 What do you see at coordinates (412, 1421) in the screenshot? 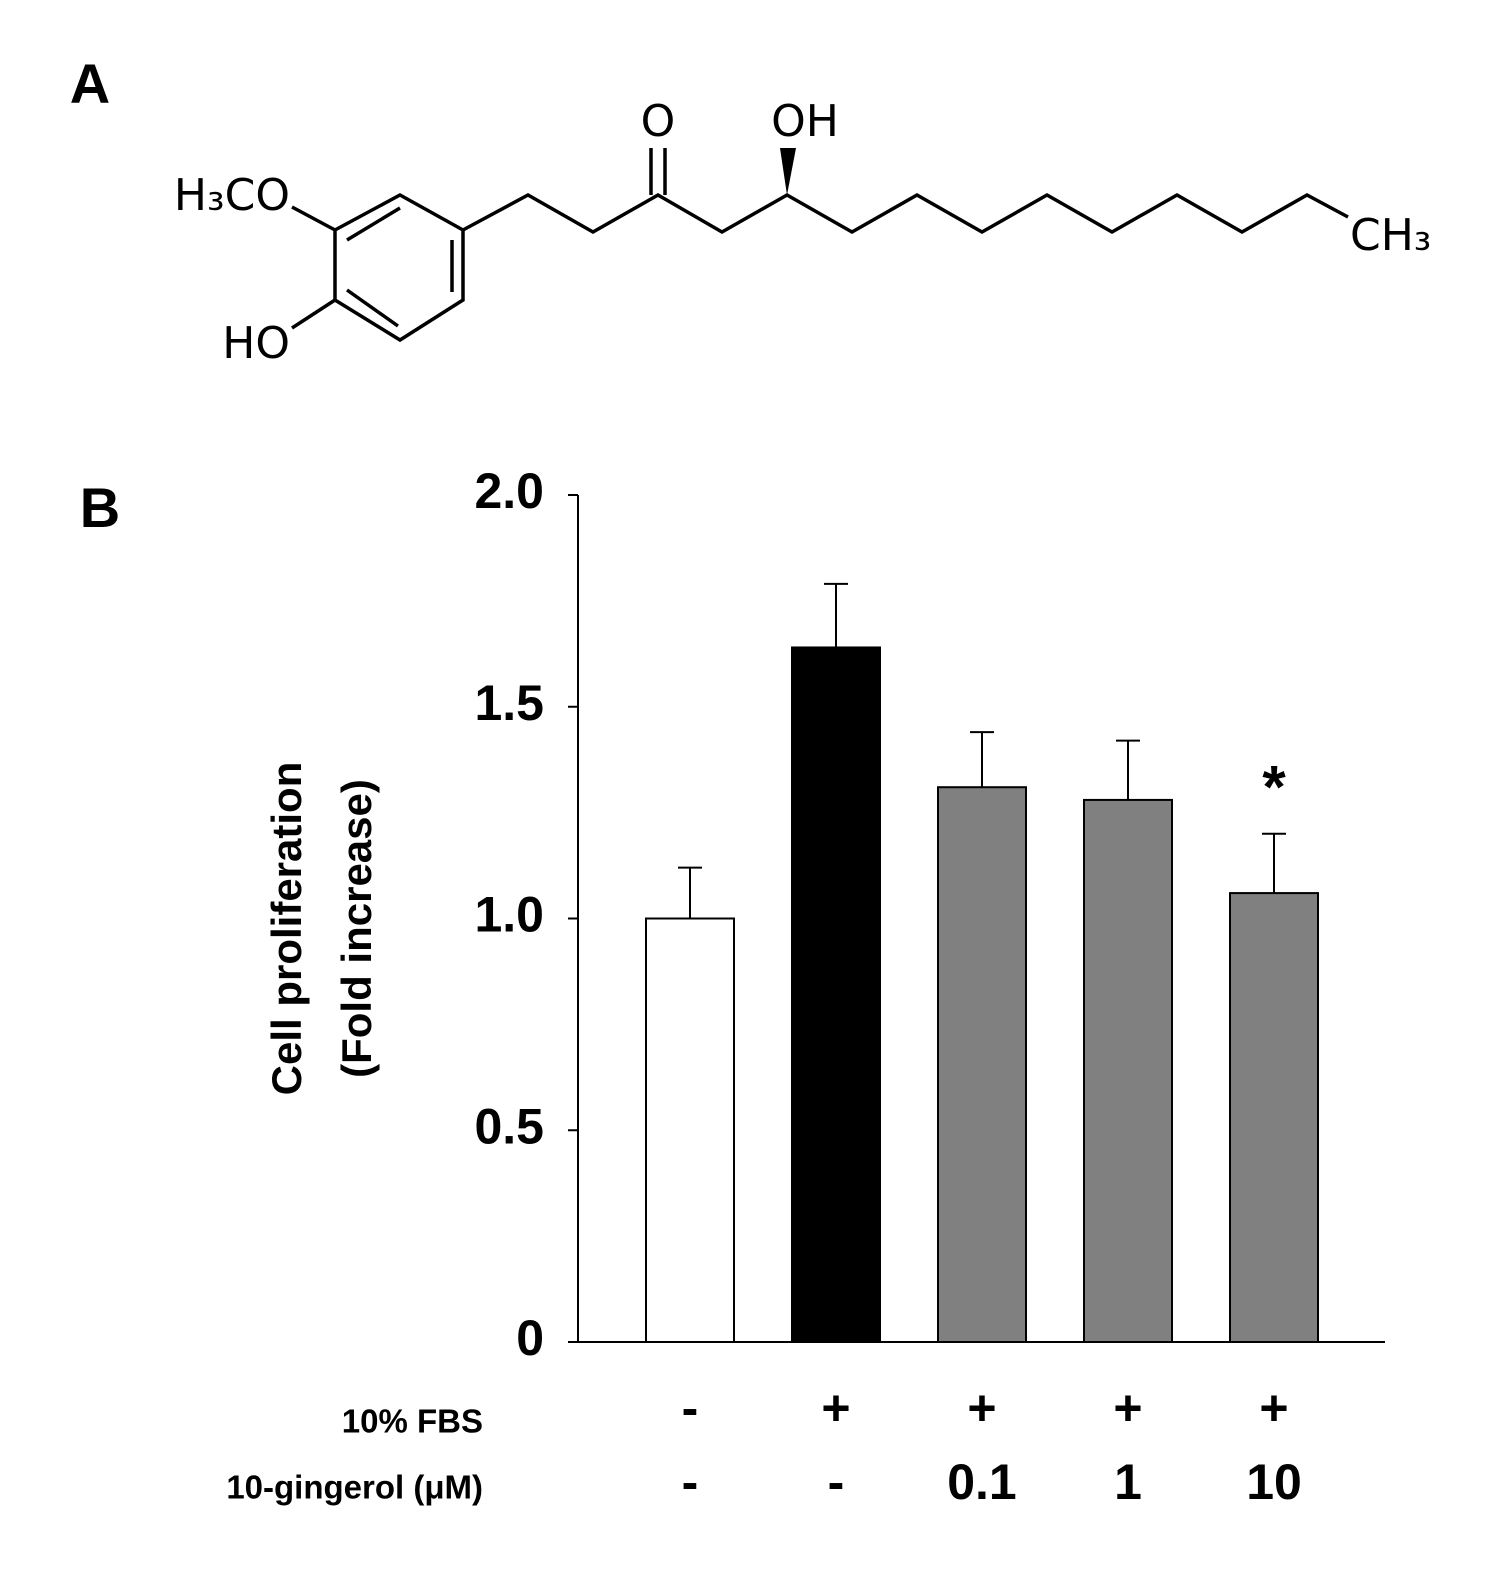
I see `condition-label: 10% FBS` at bounding box center [412, 1421].